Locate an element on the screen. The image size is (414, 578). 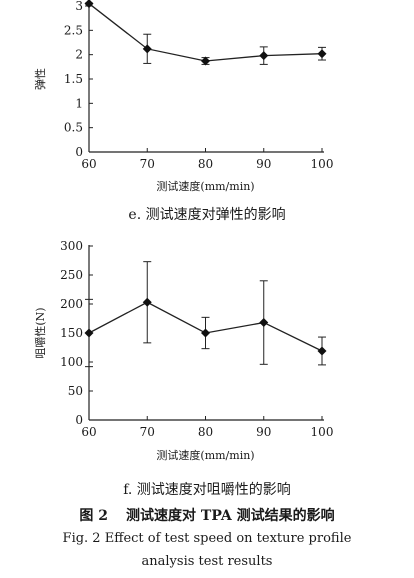
chart-e-x-tick-label: 60 is located at coordinates (88, 164).